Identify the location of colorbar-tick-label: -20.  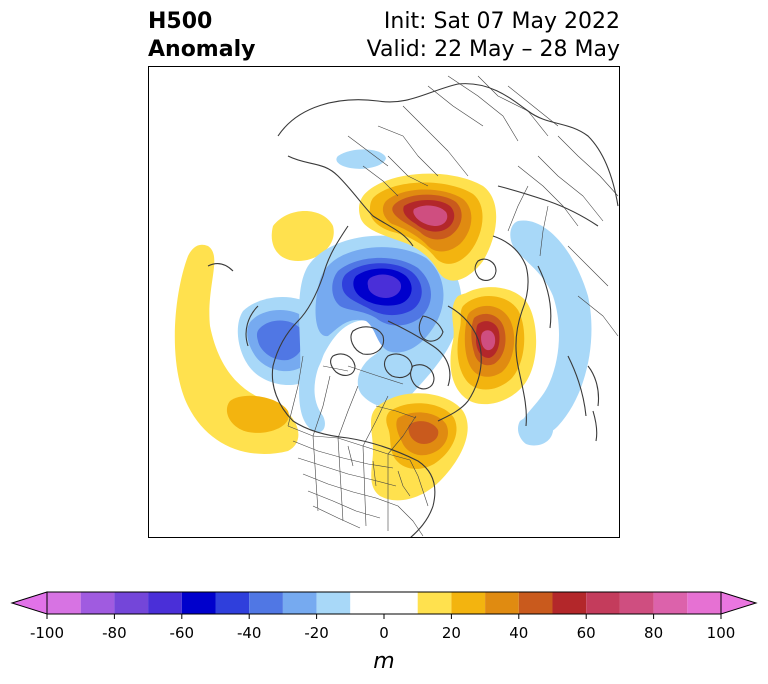
(316, 633).